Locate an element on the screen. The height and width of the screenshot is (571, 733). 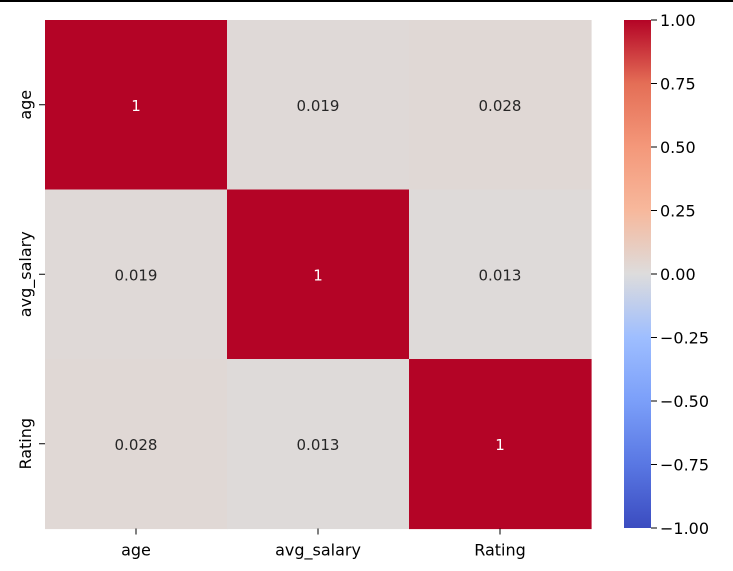
colorbar-tick-label: 0.50 is located at coordinates (678, 147).